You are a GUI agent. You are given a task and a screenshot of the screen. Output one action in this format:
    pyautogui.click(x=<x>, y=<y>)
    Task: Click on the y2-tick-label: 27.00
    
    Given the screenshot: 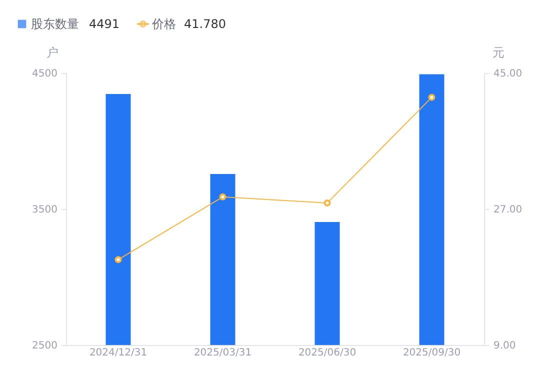 What is the action you would take?
    pyautogui.click(x=508, y=210)
    